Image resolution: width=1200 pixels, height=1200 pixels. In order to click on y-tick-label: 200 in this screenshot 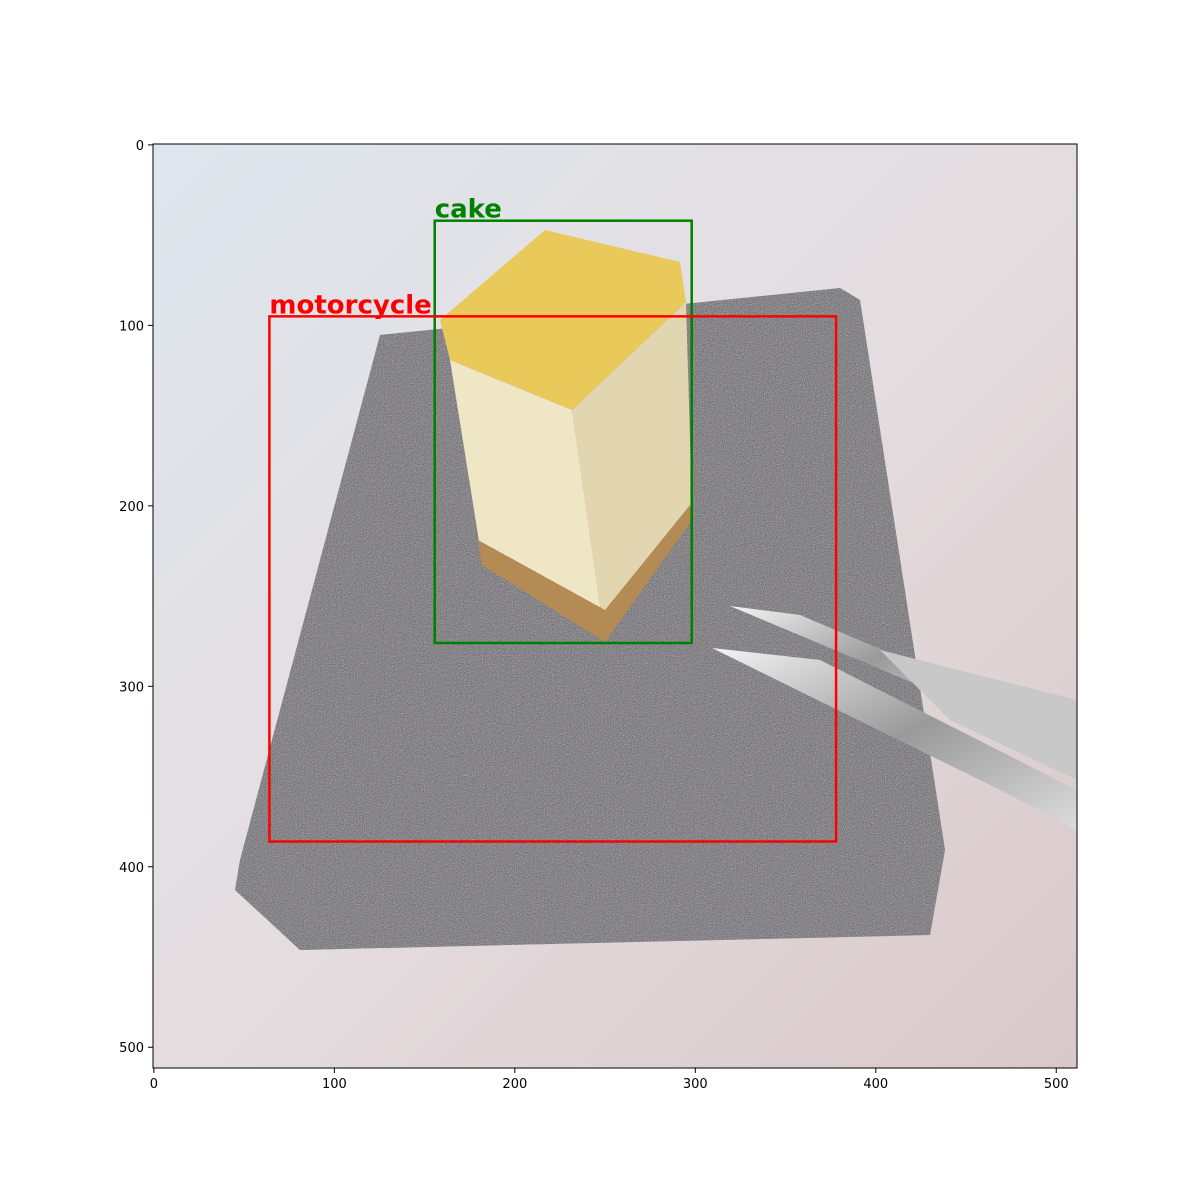, I will do `click(131, 507)`.